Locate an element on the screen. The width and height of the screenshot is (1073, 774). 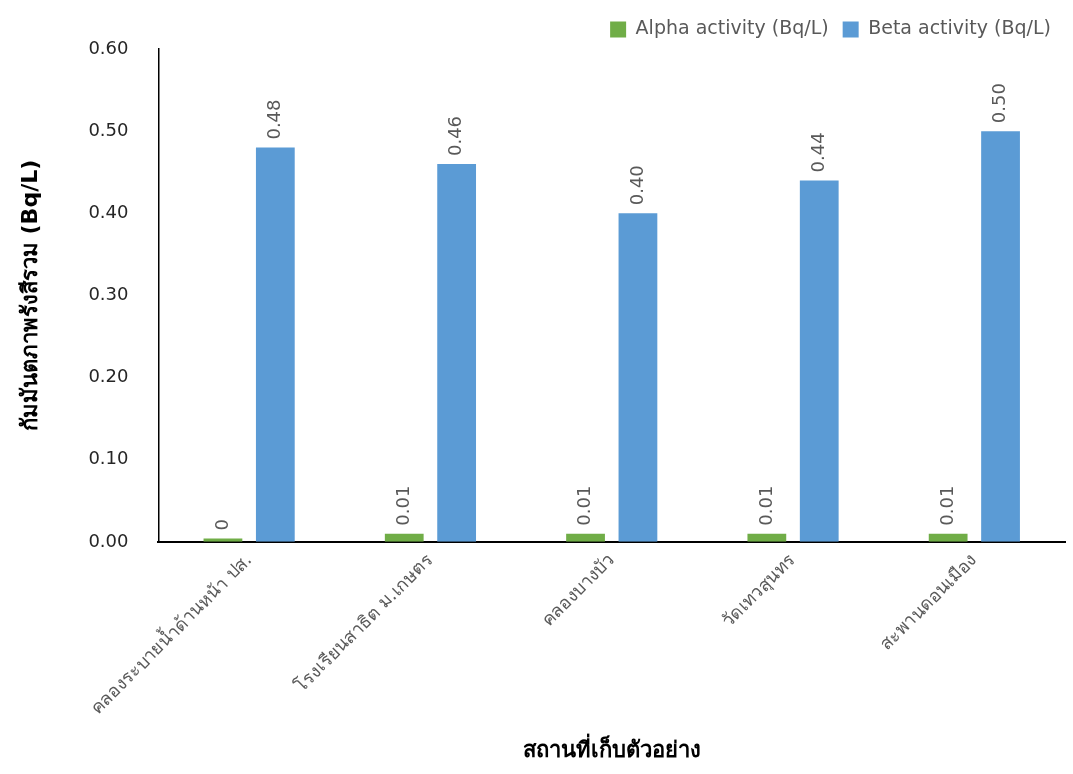
data-label: 0.50 is located at coordinates (999, 103).